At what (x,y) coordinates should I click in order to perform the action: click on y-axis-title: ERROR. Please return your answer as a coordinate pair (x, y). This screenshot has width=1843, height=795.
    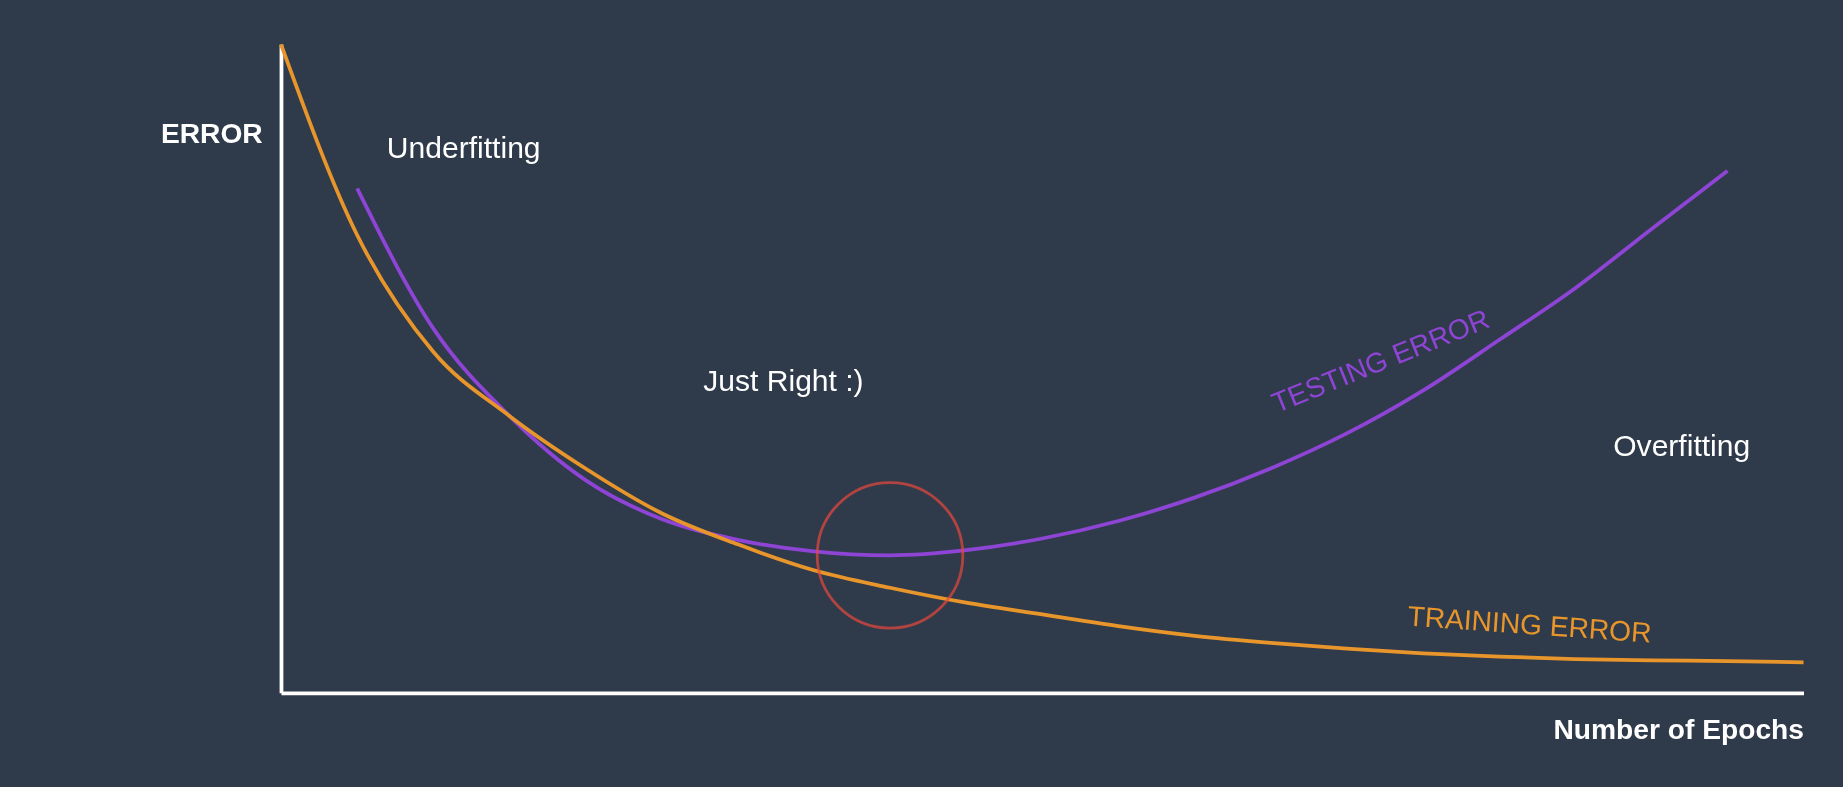
    Looking at the image, I should click on (211, 132).